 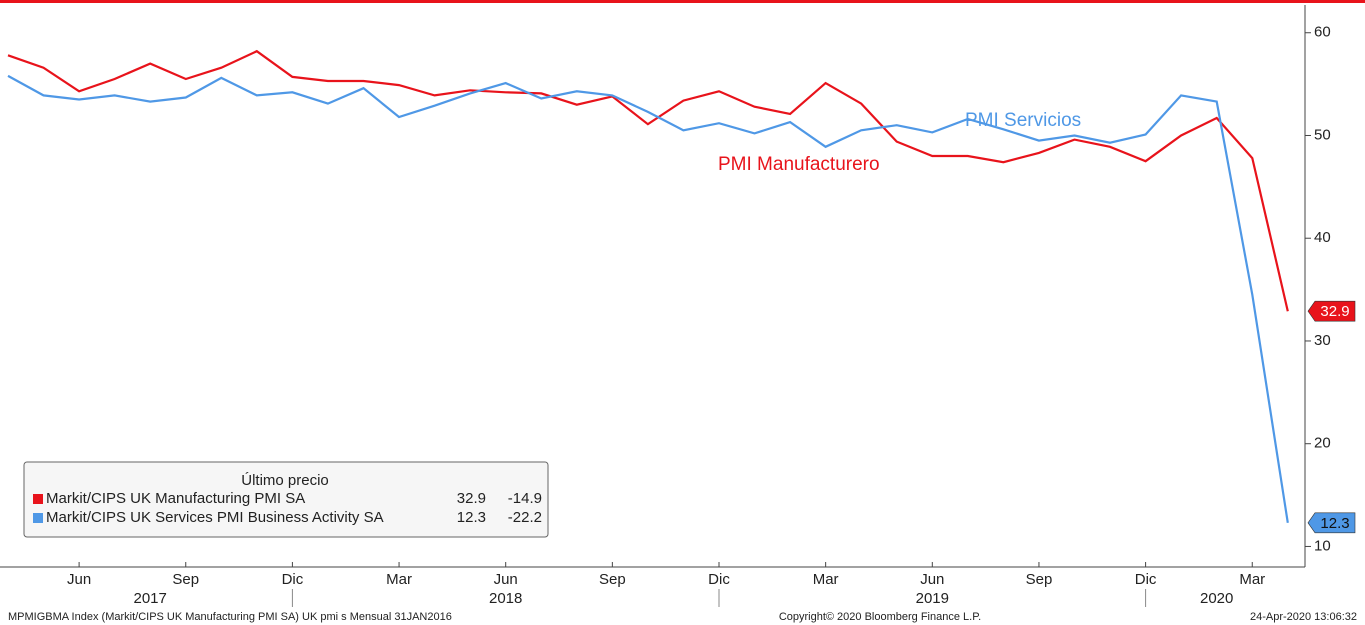 What do you see at coordinates (525, 517) in the screenshot?
I see `legend-change: -22.2` at bounding box center [525, 517].